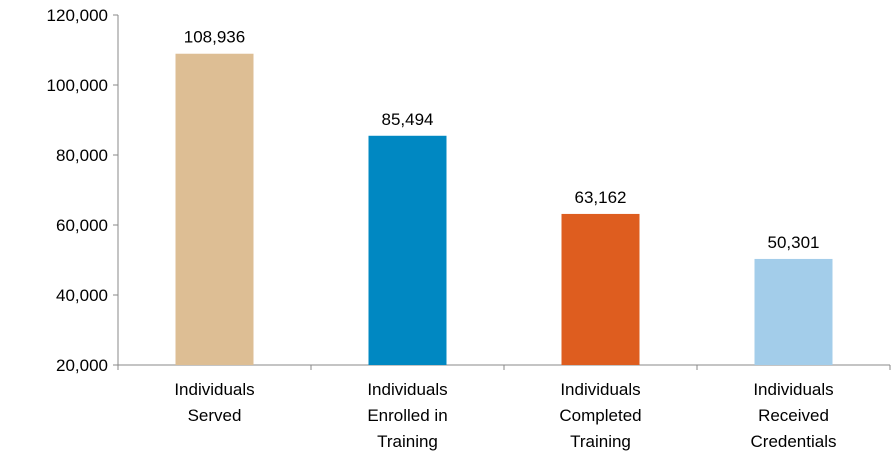  Describe the element at coordinates (214, 402) in the screenshot. I see `category-label: Individuals Served` at that location.